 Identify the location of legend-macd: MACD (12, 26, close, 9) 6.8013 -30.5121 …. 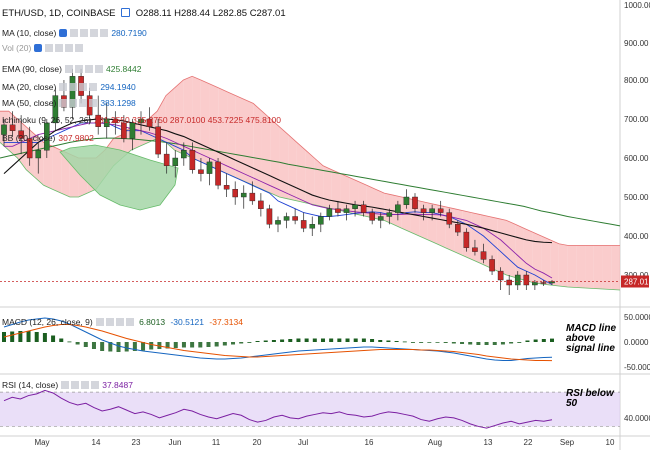
(122, 322).